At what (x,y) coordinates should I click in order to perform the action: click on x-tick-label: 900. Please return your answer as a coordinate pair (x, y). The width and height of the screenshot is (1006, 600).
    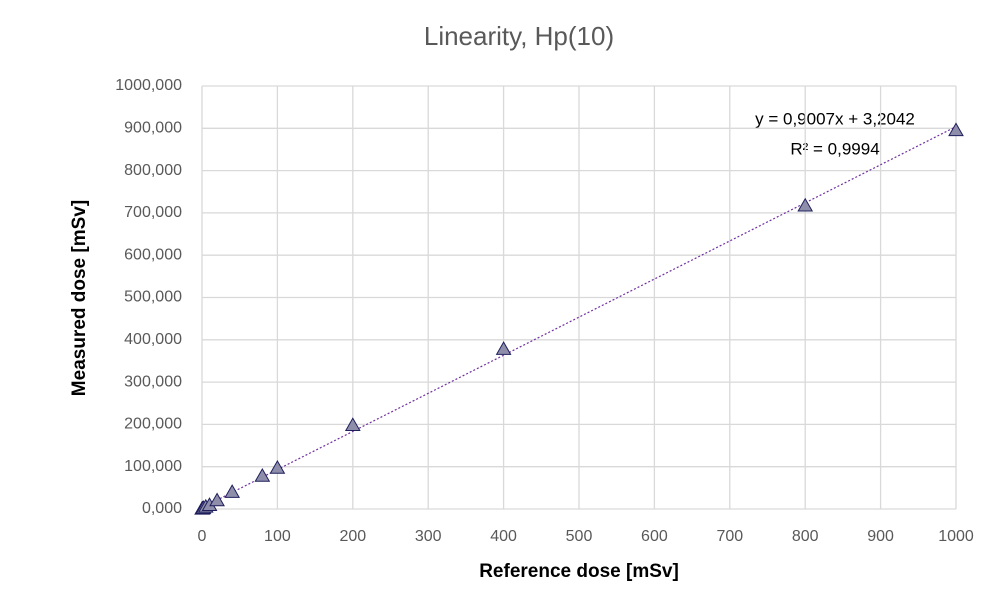
    Looking at the image, I should click on (880, 536).